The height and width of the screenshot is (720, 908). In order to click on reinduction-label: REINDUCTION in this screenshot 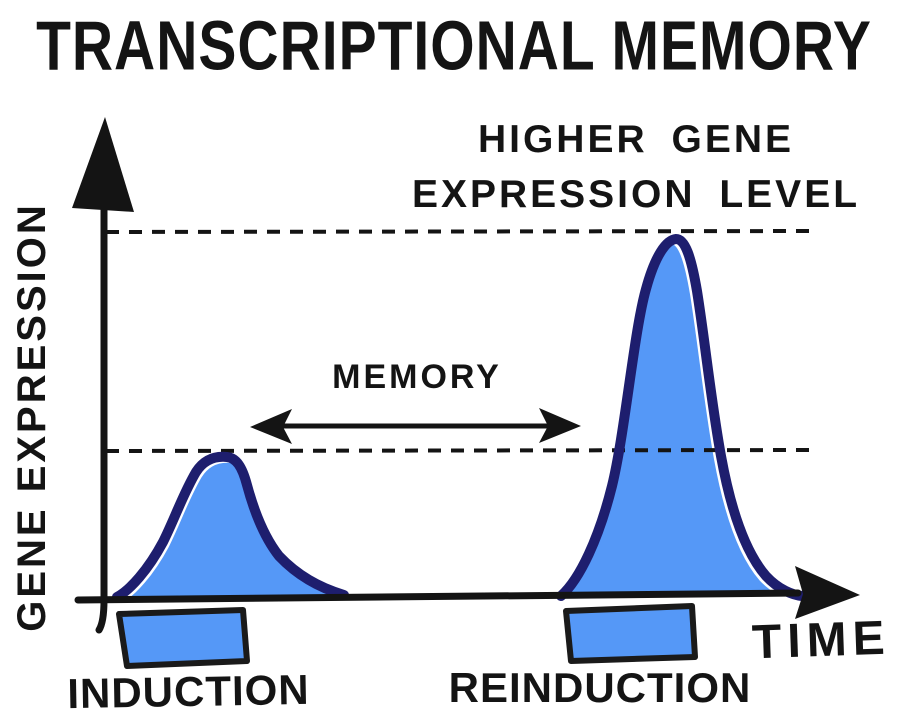, I will do `click(600, 687)`.